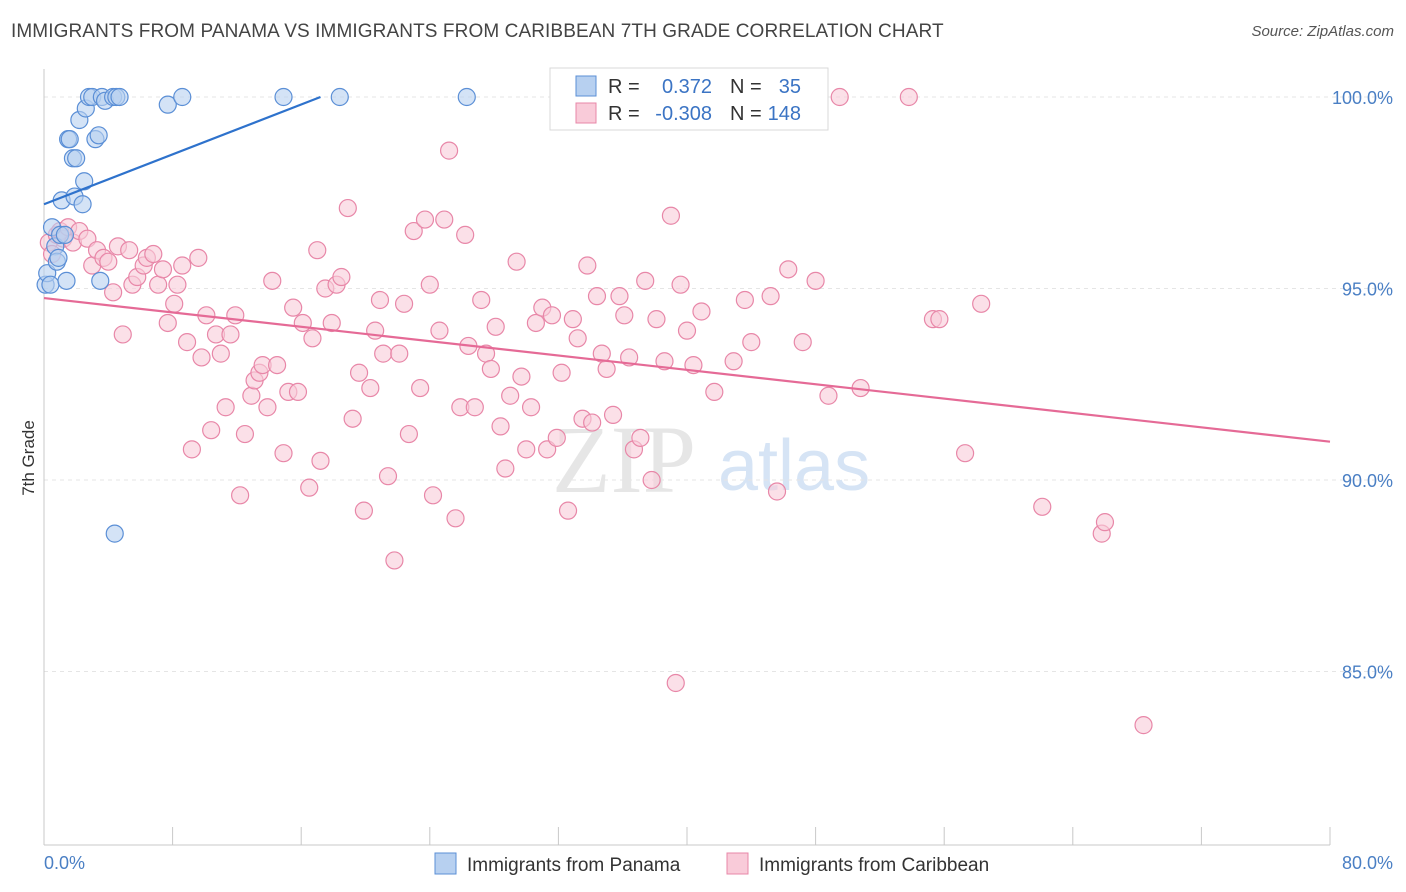  I want to click on legend-r-label-panama: R =, so click(624, 87).